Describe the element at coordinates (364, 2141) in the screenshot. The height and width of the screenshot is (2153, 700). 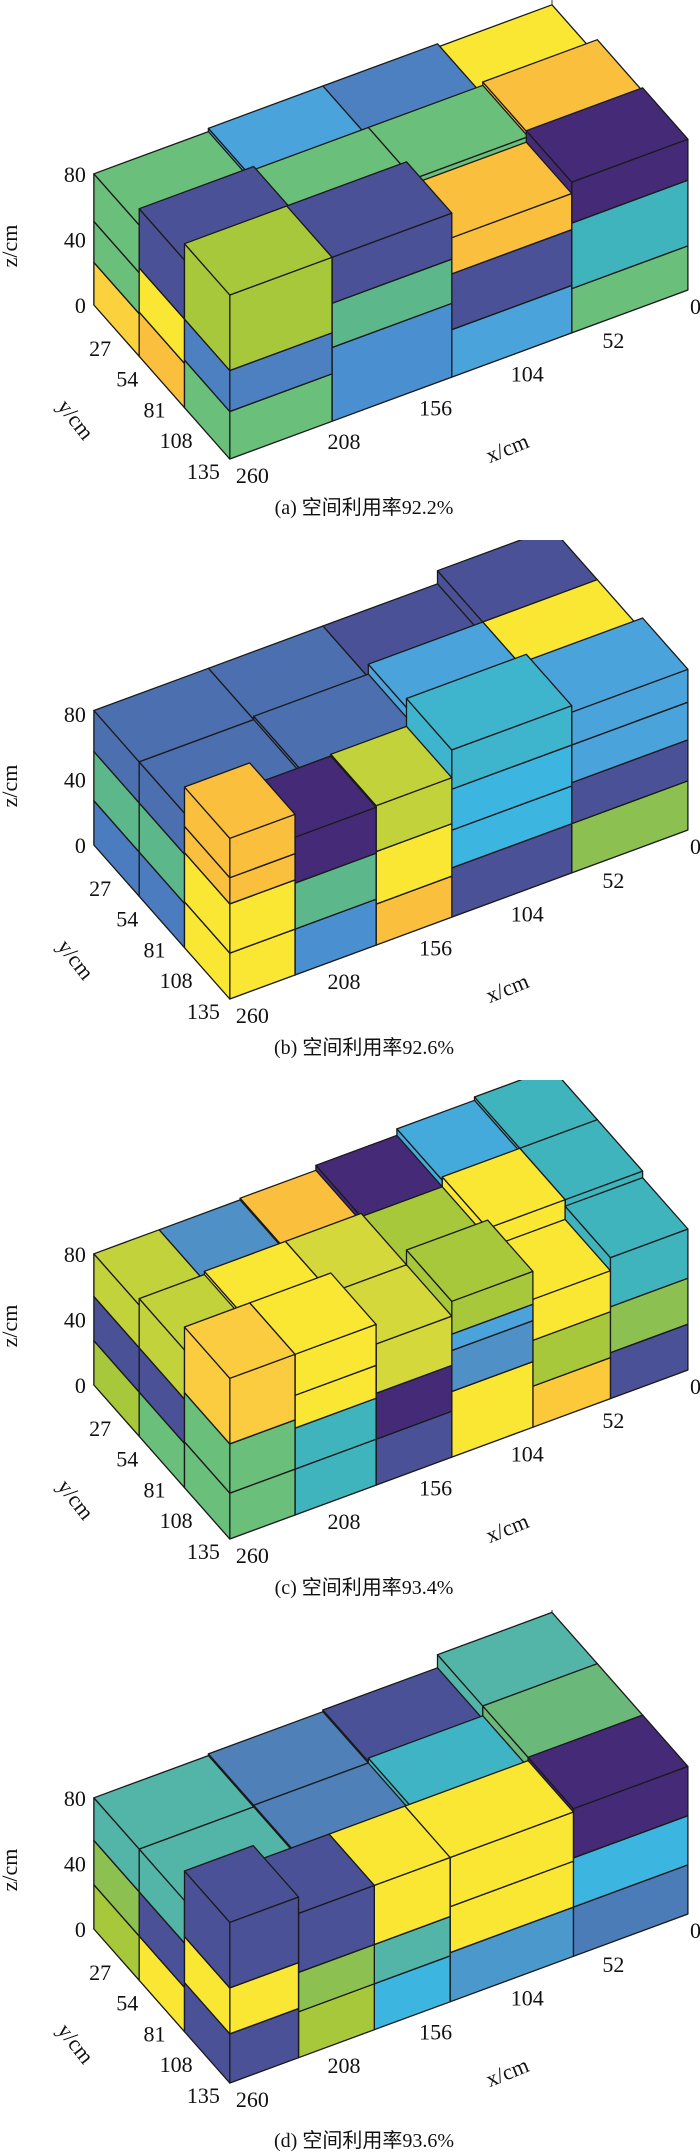
I see `caption-d: (d) 空间利用率93.6%` at that location.